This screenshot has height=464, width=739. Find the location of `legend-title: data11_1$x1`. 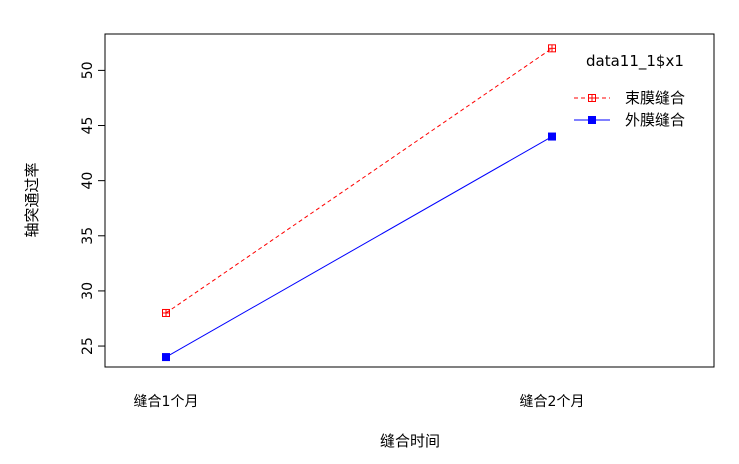

legend-title: data11_1$x1 is located at coordinates (635, 61).